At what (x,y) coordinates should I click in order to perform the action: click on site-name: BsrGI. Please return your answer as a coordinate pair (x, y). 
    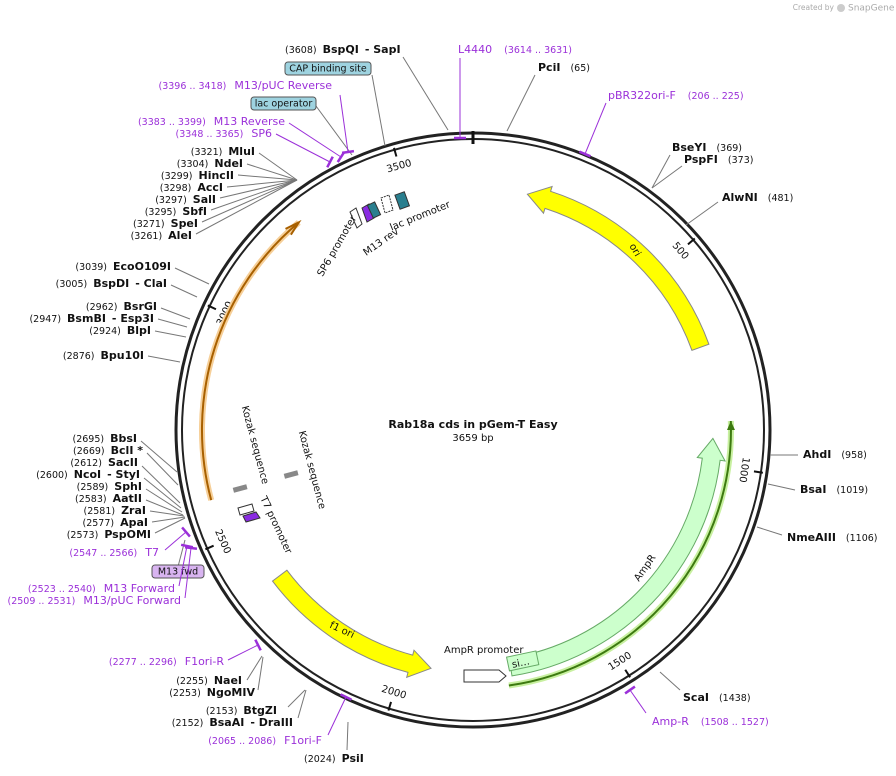
    Looking at the image, I should click on (140, 306).